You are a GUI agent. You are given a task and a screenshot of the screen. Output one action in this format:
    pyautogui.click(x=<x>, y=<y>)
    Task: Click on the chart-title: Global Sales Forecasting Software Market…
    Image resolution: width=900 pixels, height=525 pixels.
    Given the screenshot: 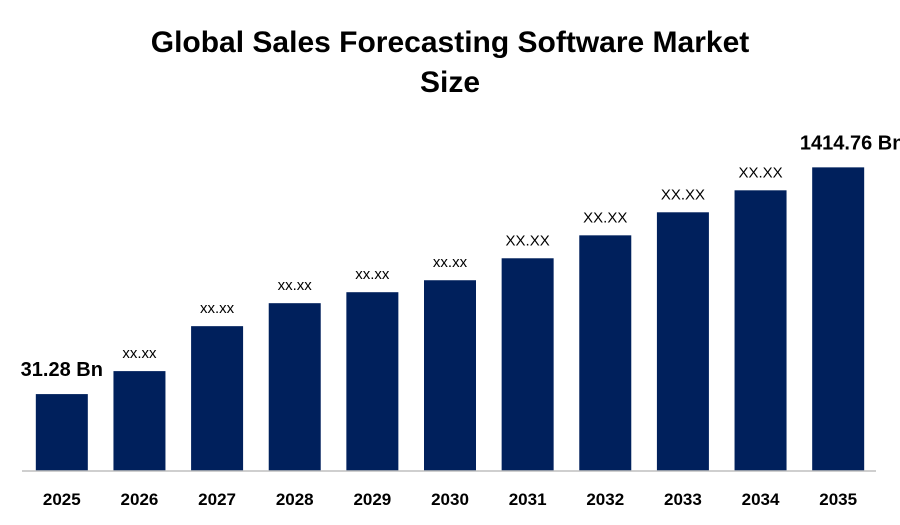 What is the action you would take?
    pyautogui.click(x=450, y=62)
    